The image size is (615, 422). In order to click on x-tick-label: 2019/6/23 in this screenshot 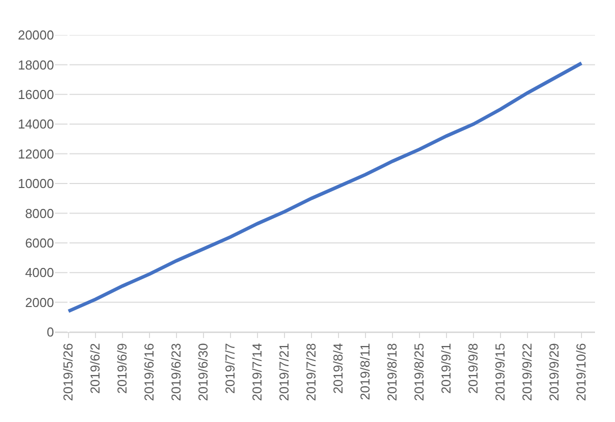, I will do `click(176, 372)`.